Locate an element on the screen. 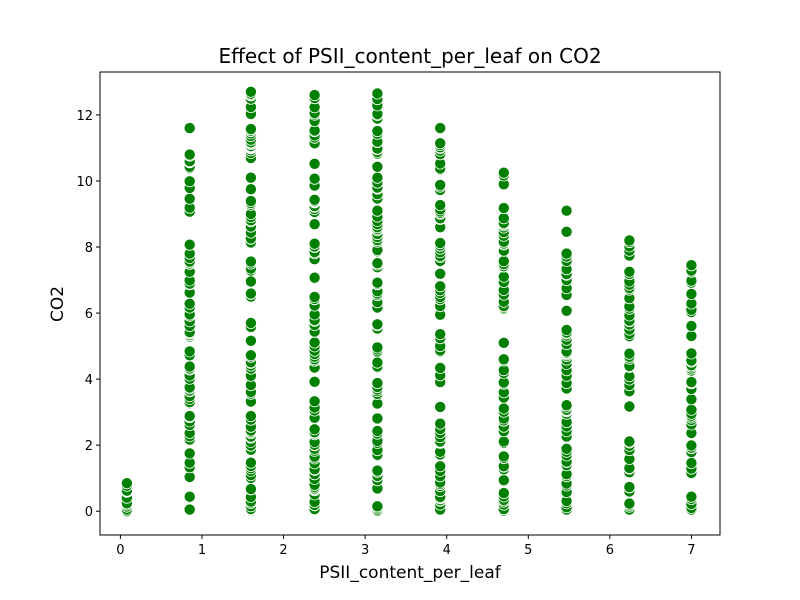  x-tick-label: 4 is located at coordinates (447, 550).